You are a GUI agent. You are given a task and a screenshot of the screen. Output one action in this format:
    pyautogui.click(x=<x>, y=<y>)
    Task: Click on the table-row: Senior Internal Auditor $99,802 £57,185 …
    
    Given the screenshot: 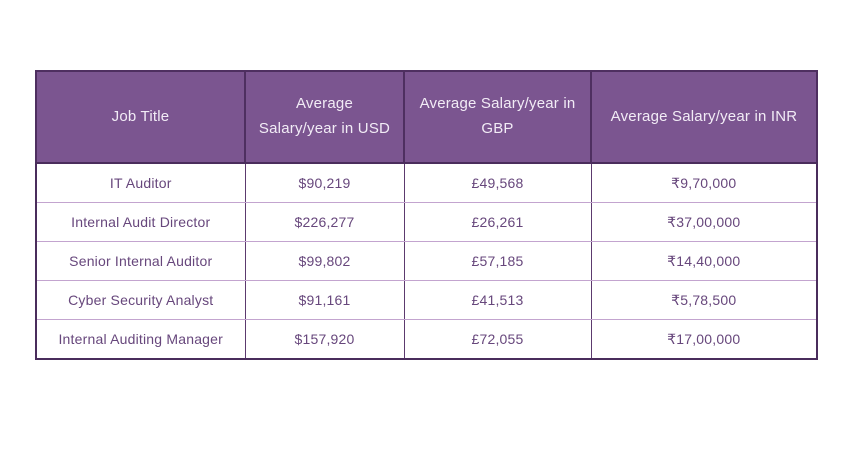 What is the action you would take?
    pyautogui.click(x=426, y=261)
    